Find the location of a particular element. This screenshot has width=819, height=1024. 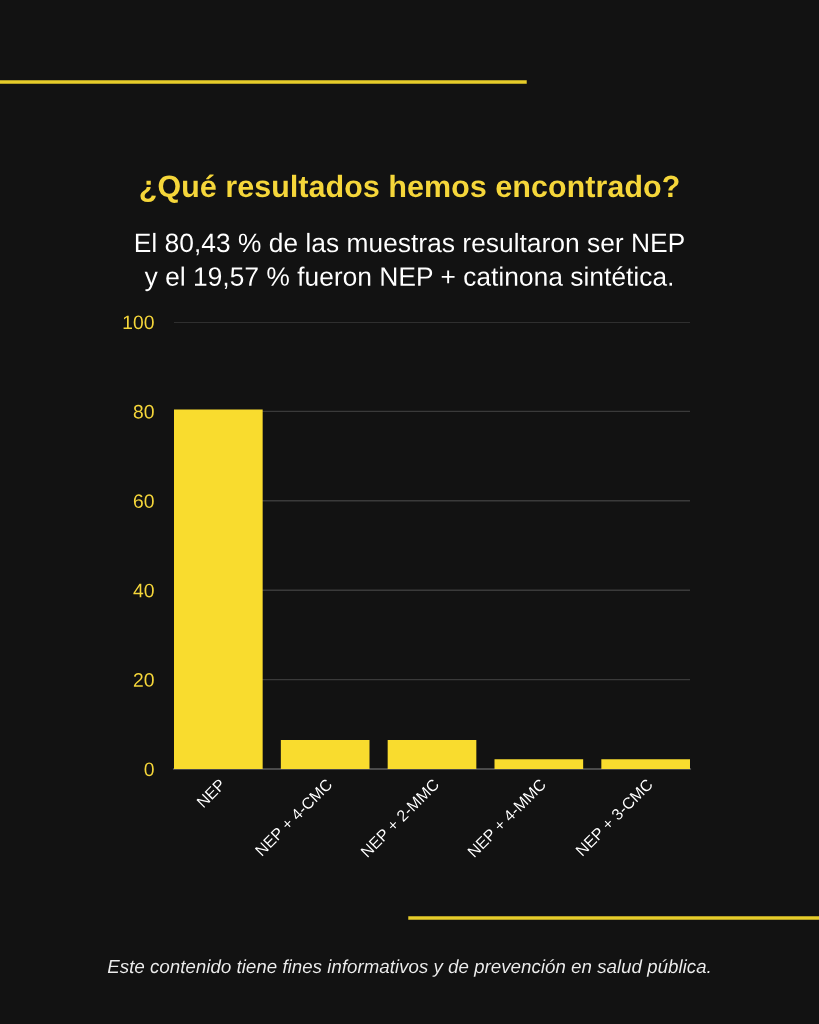

chart-subtitle: El 80,43 % de las muestras resultaron ser NEP y el 19,57 % fueron NEP + catinona sintética. is located at coordinates (409, 262).